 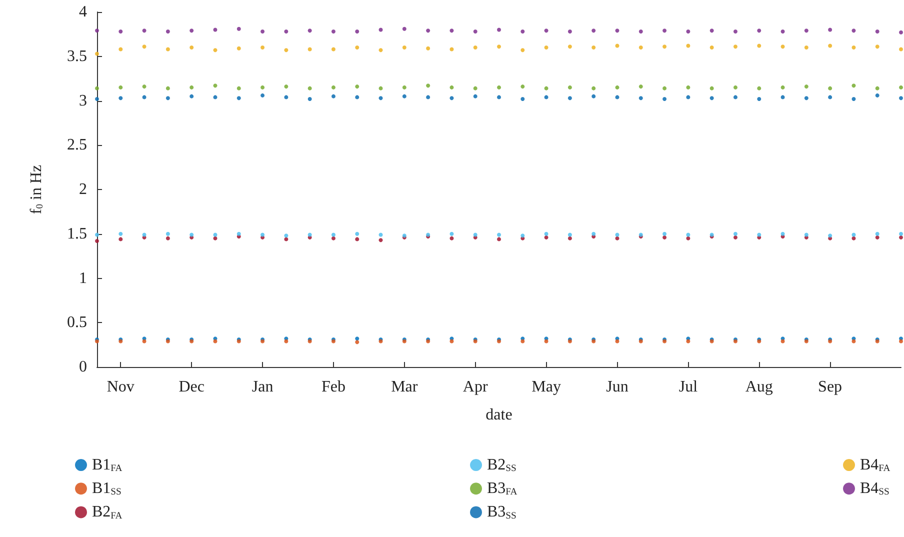 I want to click on x-tick-label: Jul, so click(x=688, y=387).